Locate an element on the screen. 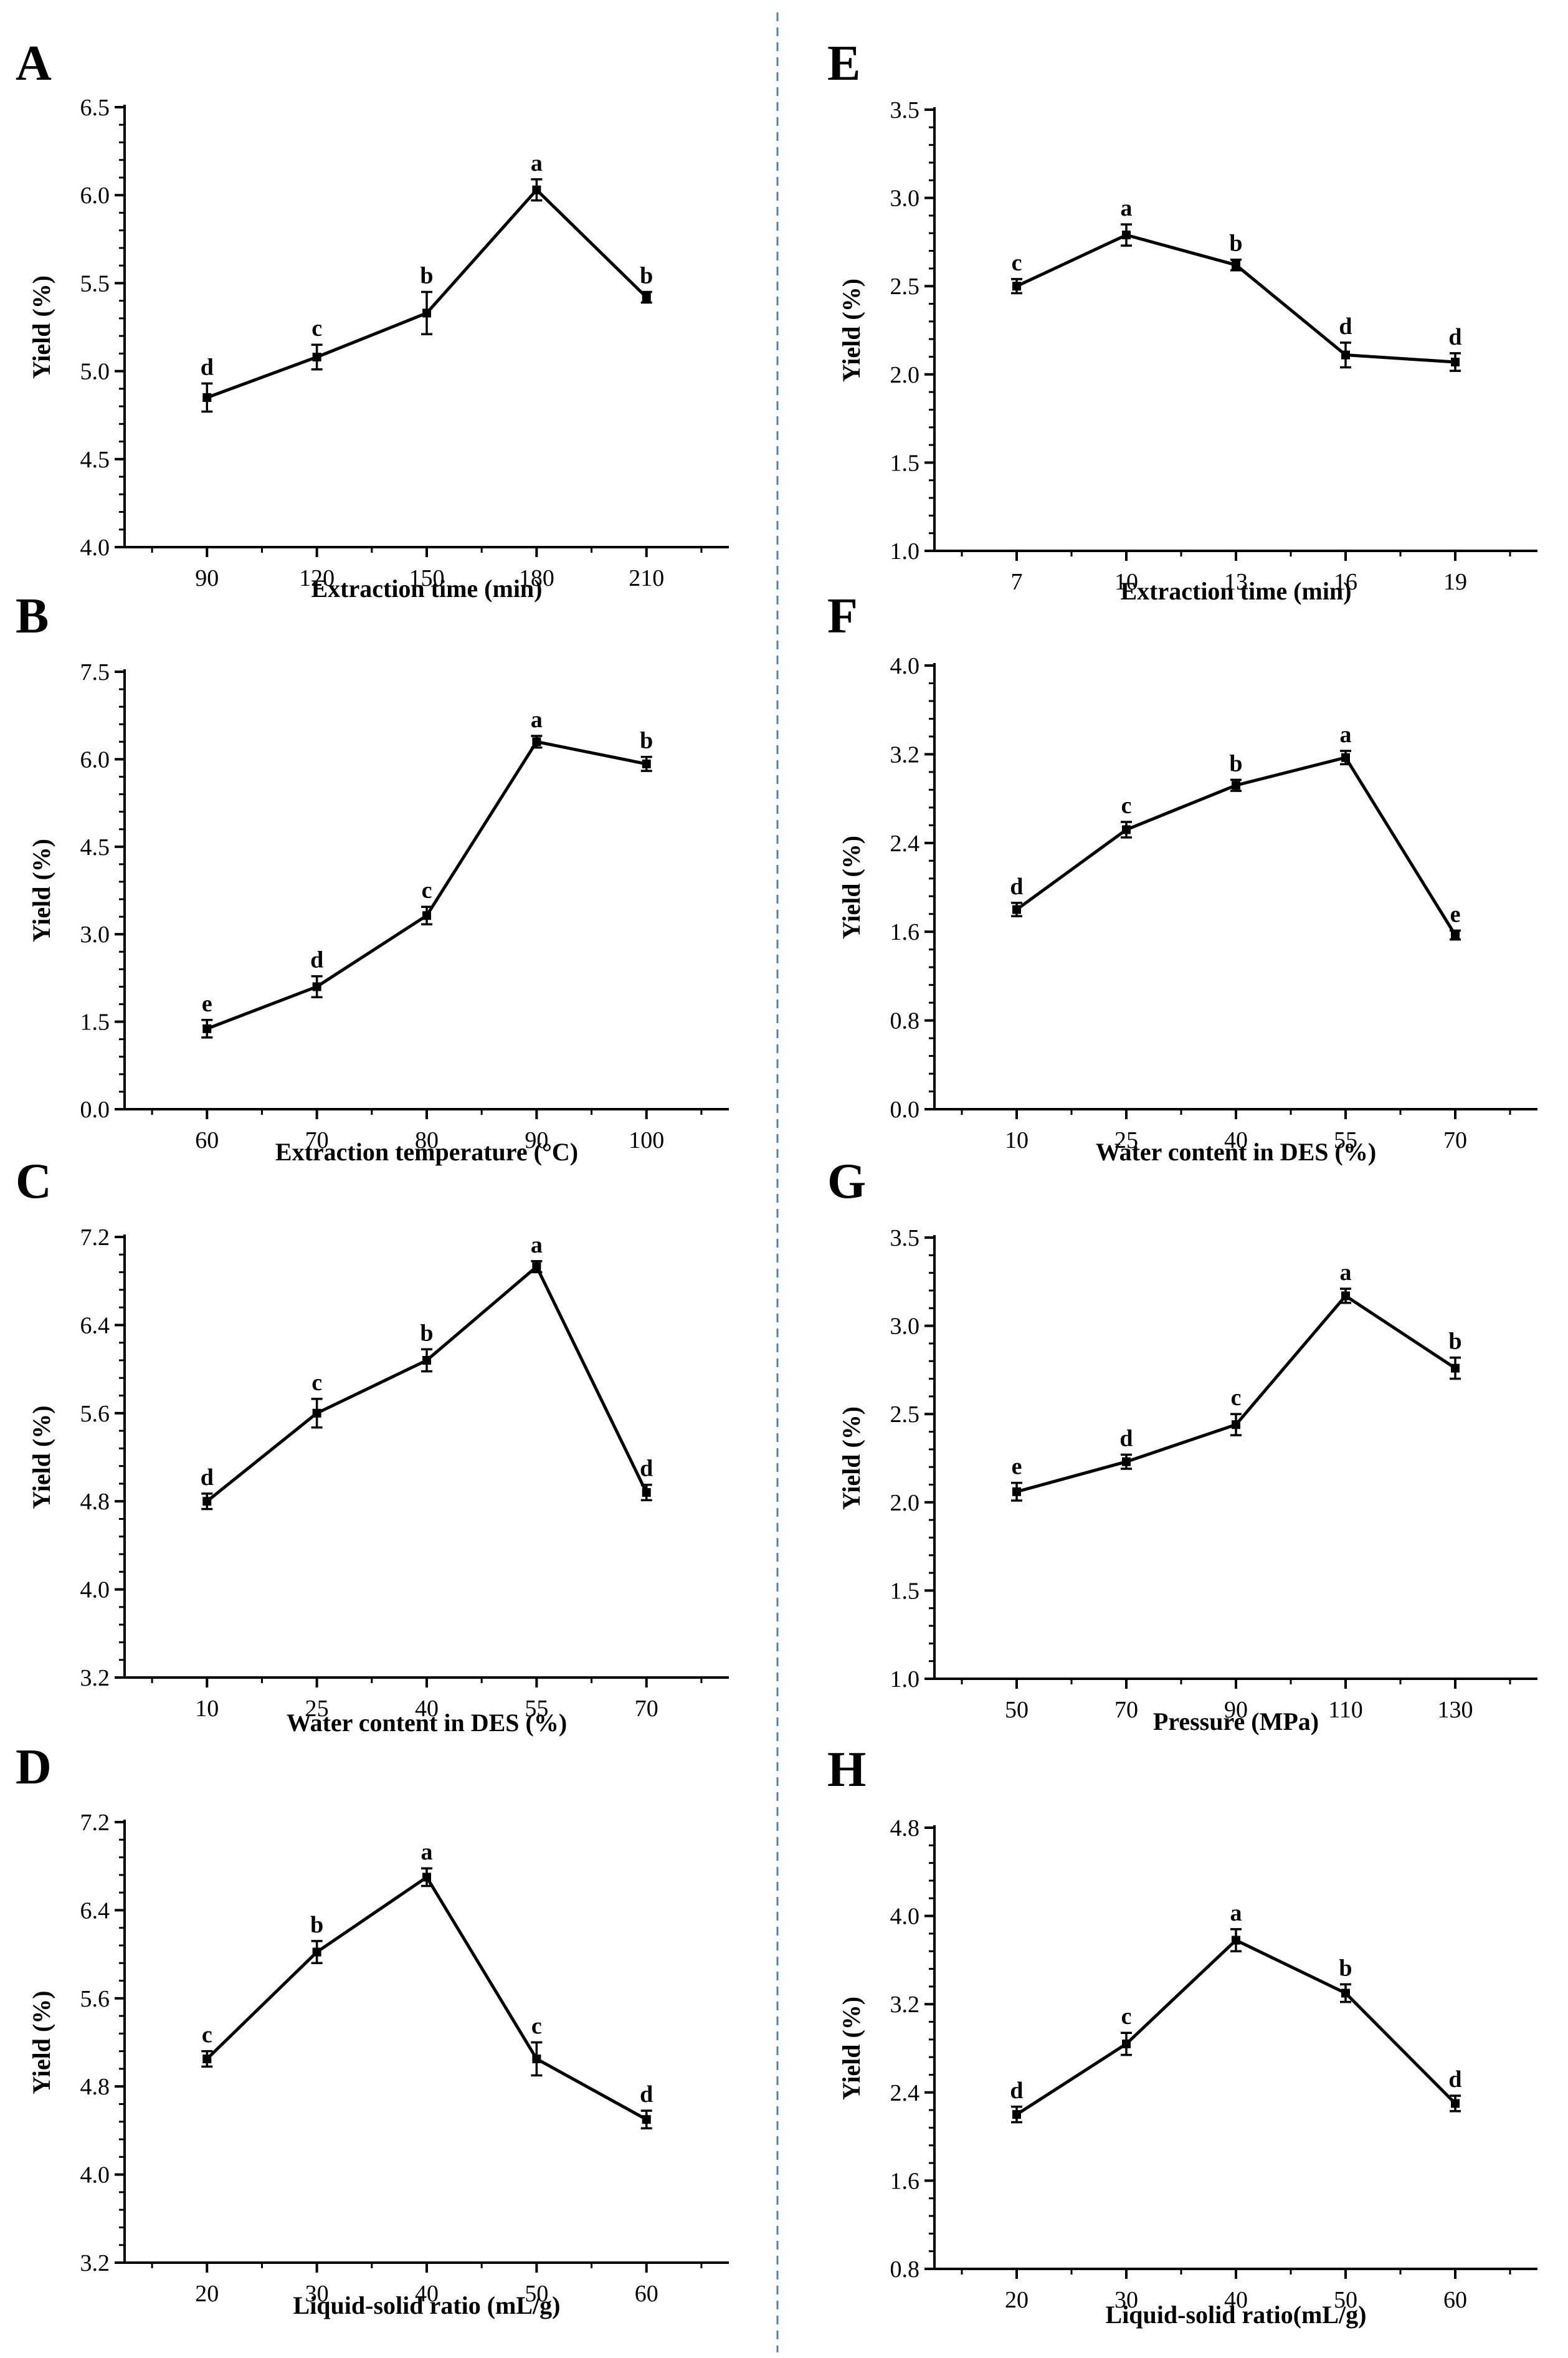 This screenshot has height=2358, width=1568. y-tick-label: 3.0 is located at coordinates (95, 935).